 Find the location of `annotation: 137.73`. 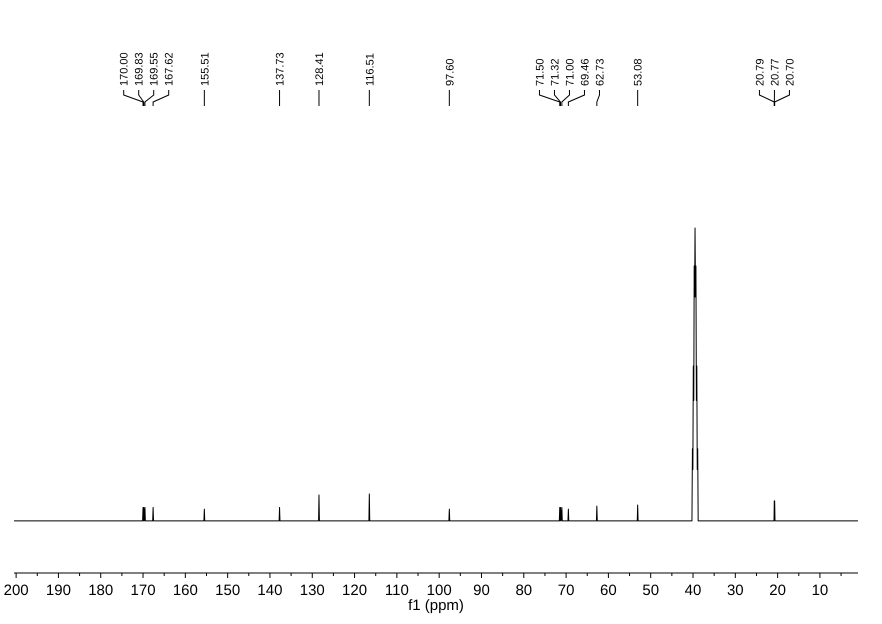

annotation: 137.73 is located at coordinates (280, 69).